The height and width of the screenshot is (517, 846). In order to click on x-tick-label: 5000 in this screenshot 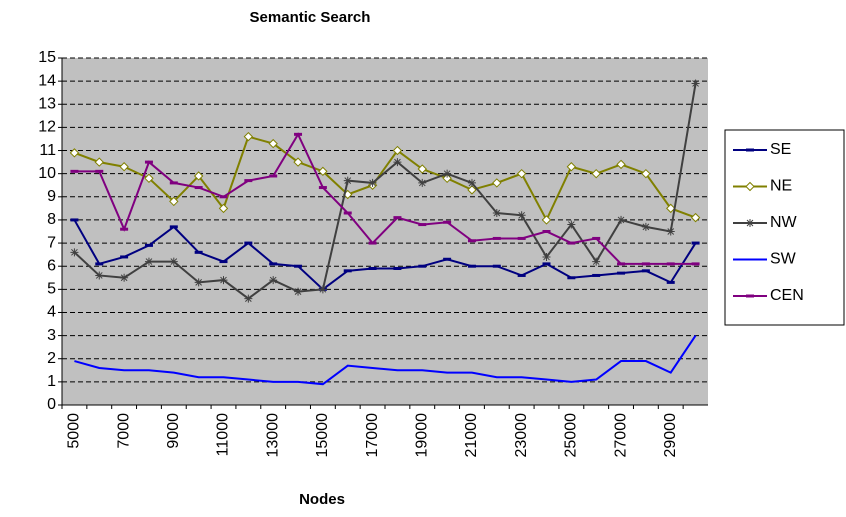, I will do `click(74, 431)`.